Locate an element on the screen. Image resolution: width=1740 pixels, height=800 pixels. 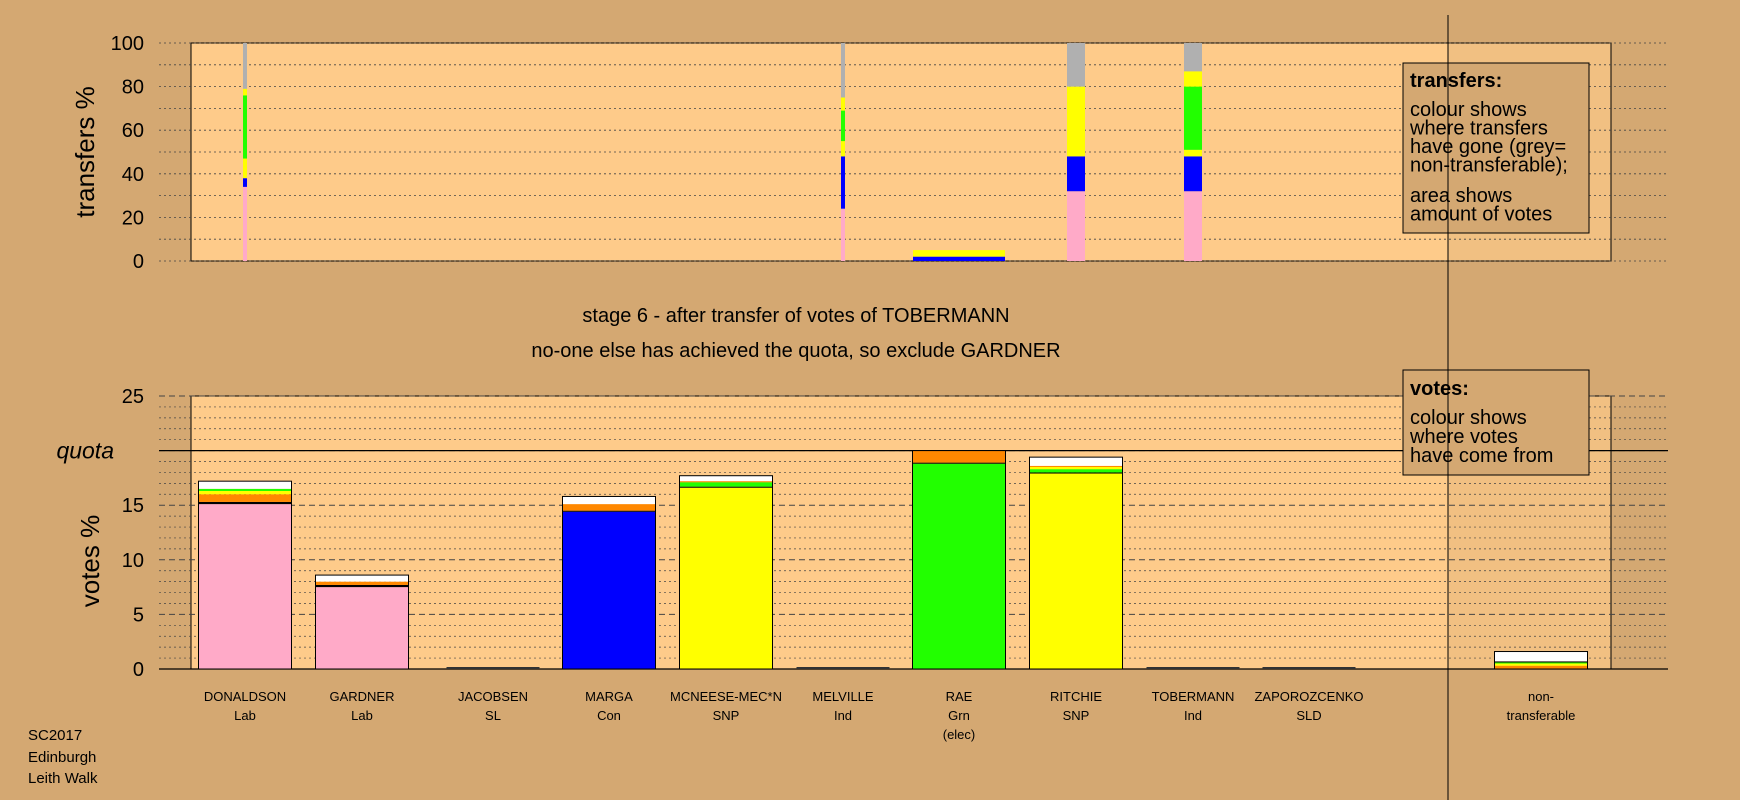
candidate-party: SL is located at coordinates (493, 715).